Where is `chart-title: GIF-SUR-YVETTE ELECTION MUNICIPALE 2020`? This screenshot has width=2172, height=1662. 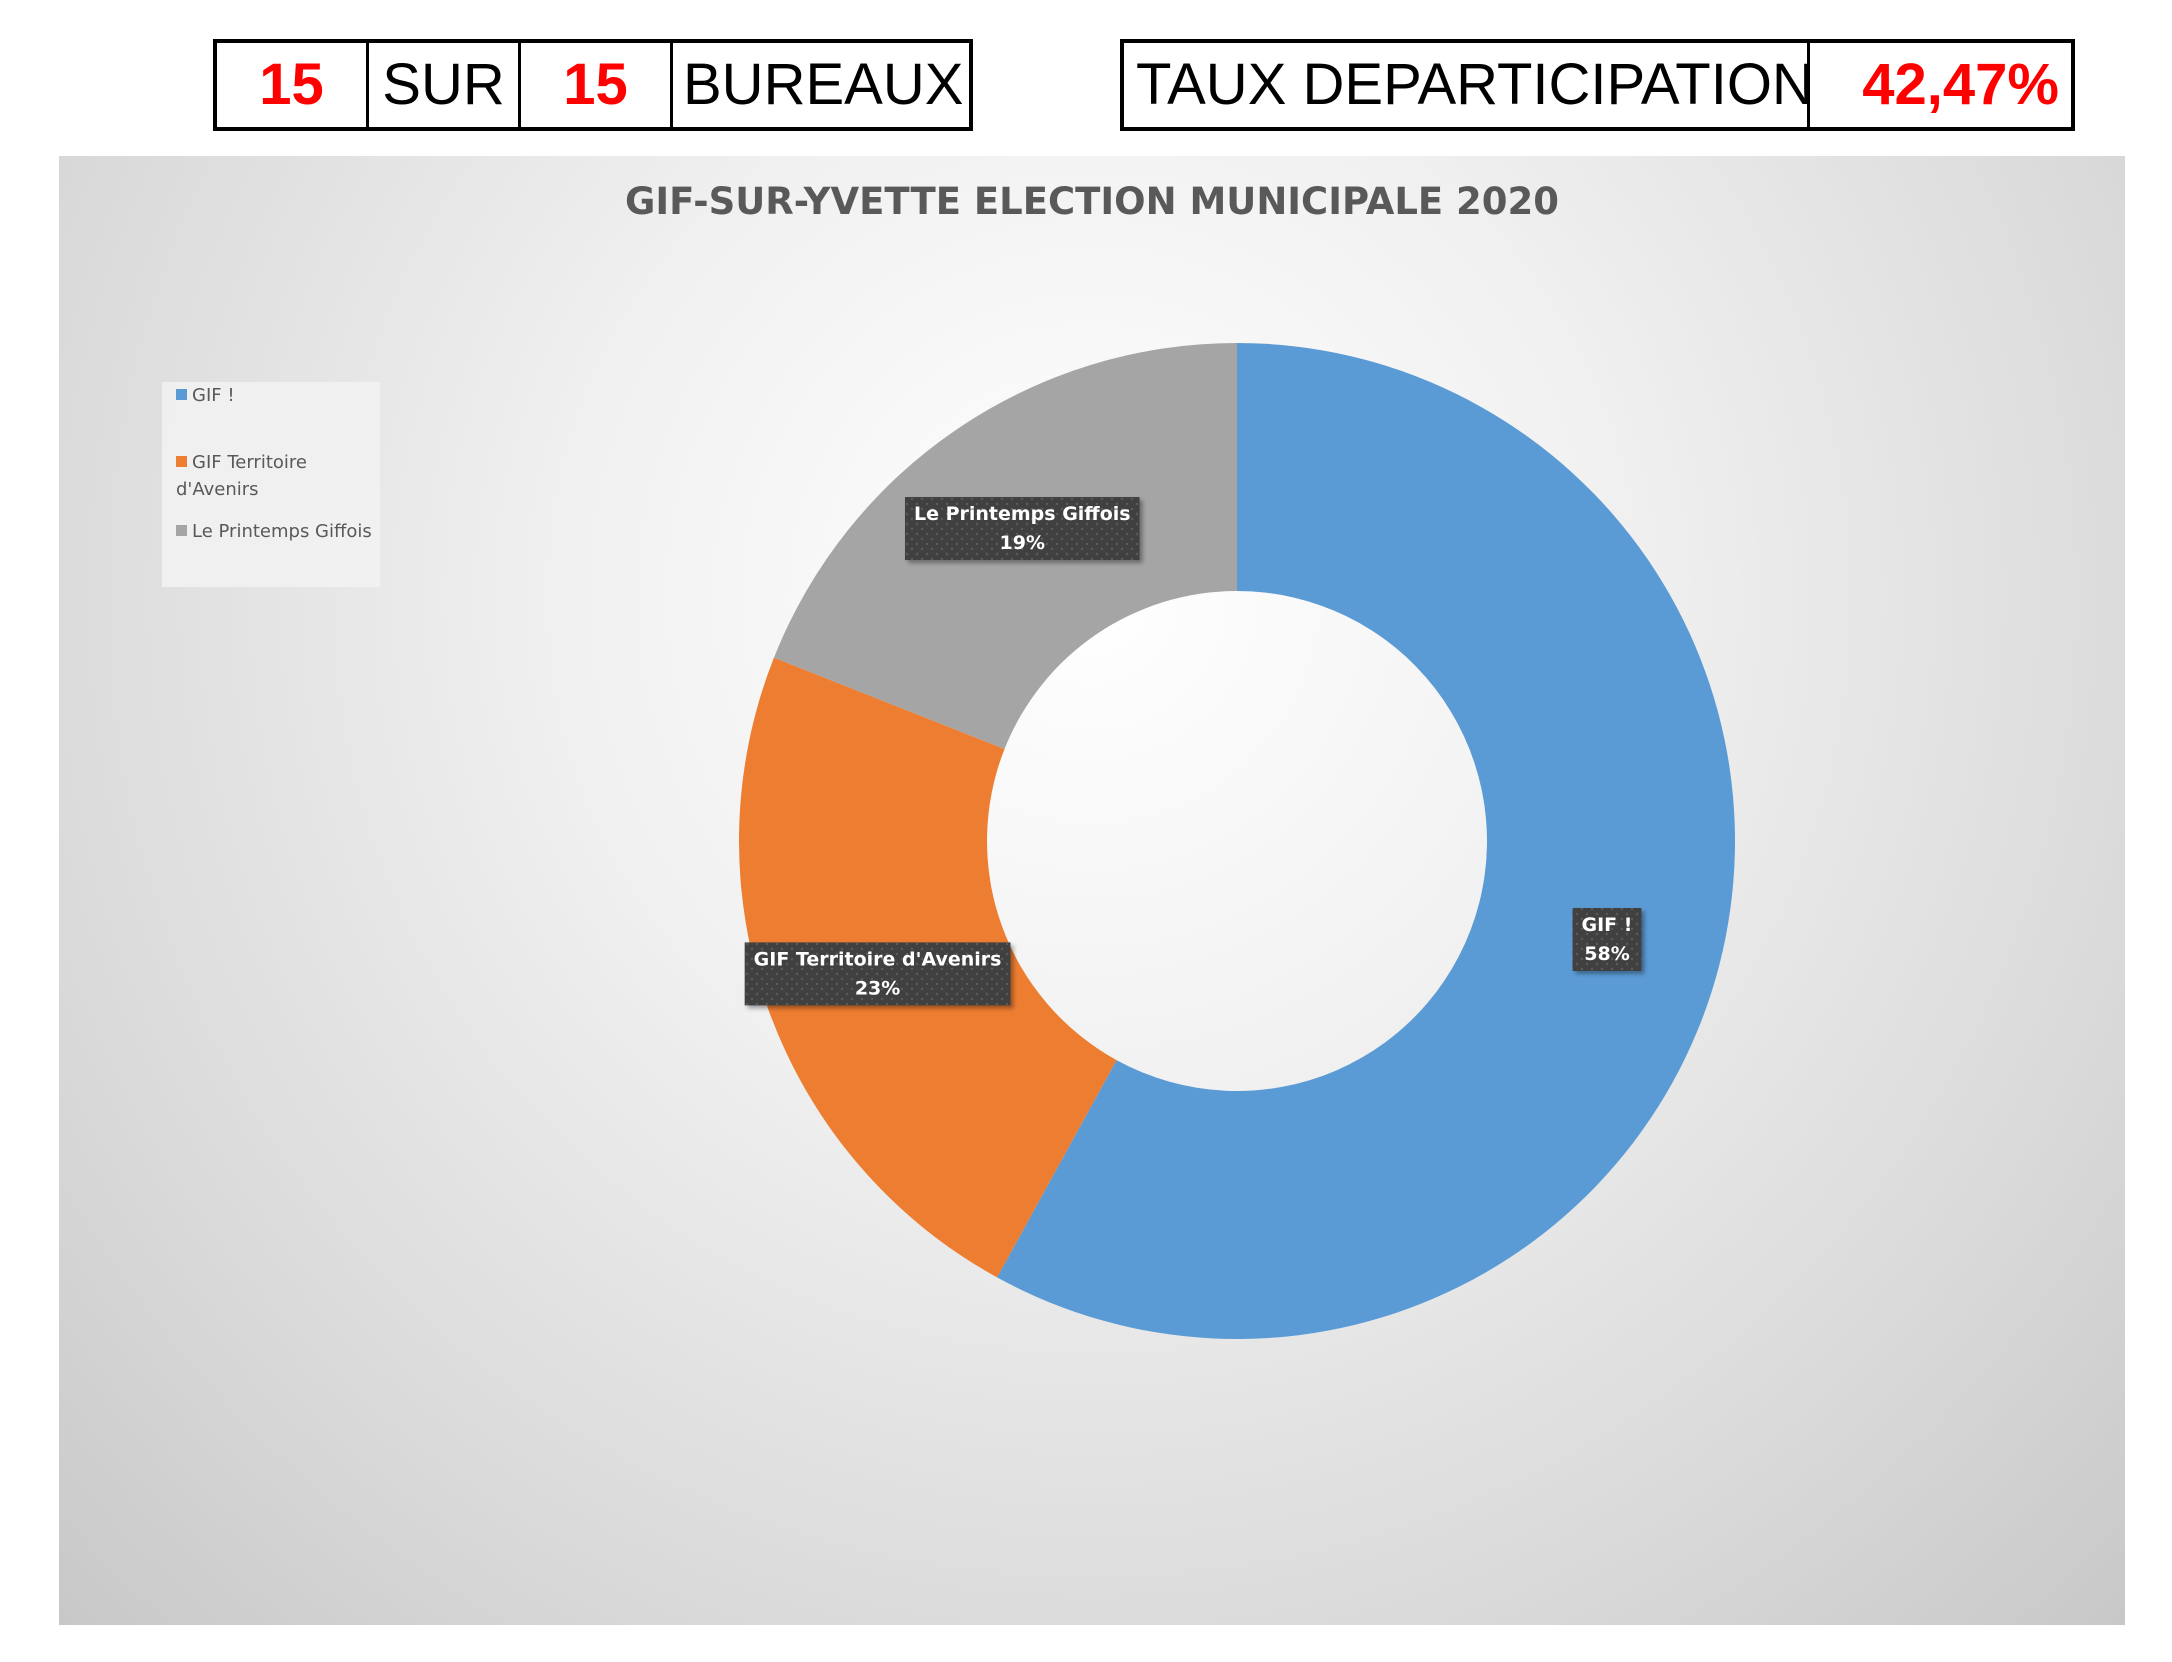
chart-title: GIF-SUR-YVETTE ELECTION MUNICIPALE 2020 is located at coordinates (1092, 201).